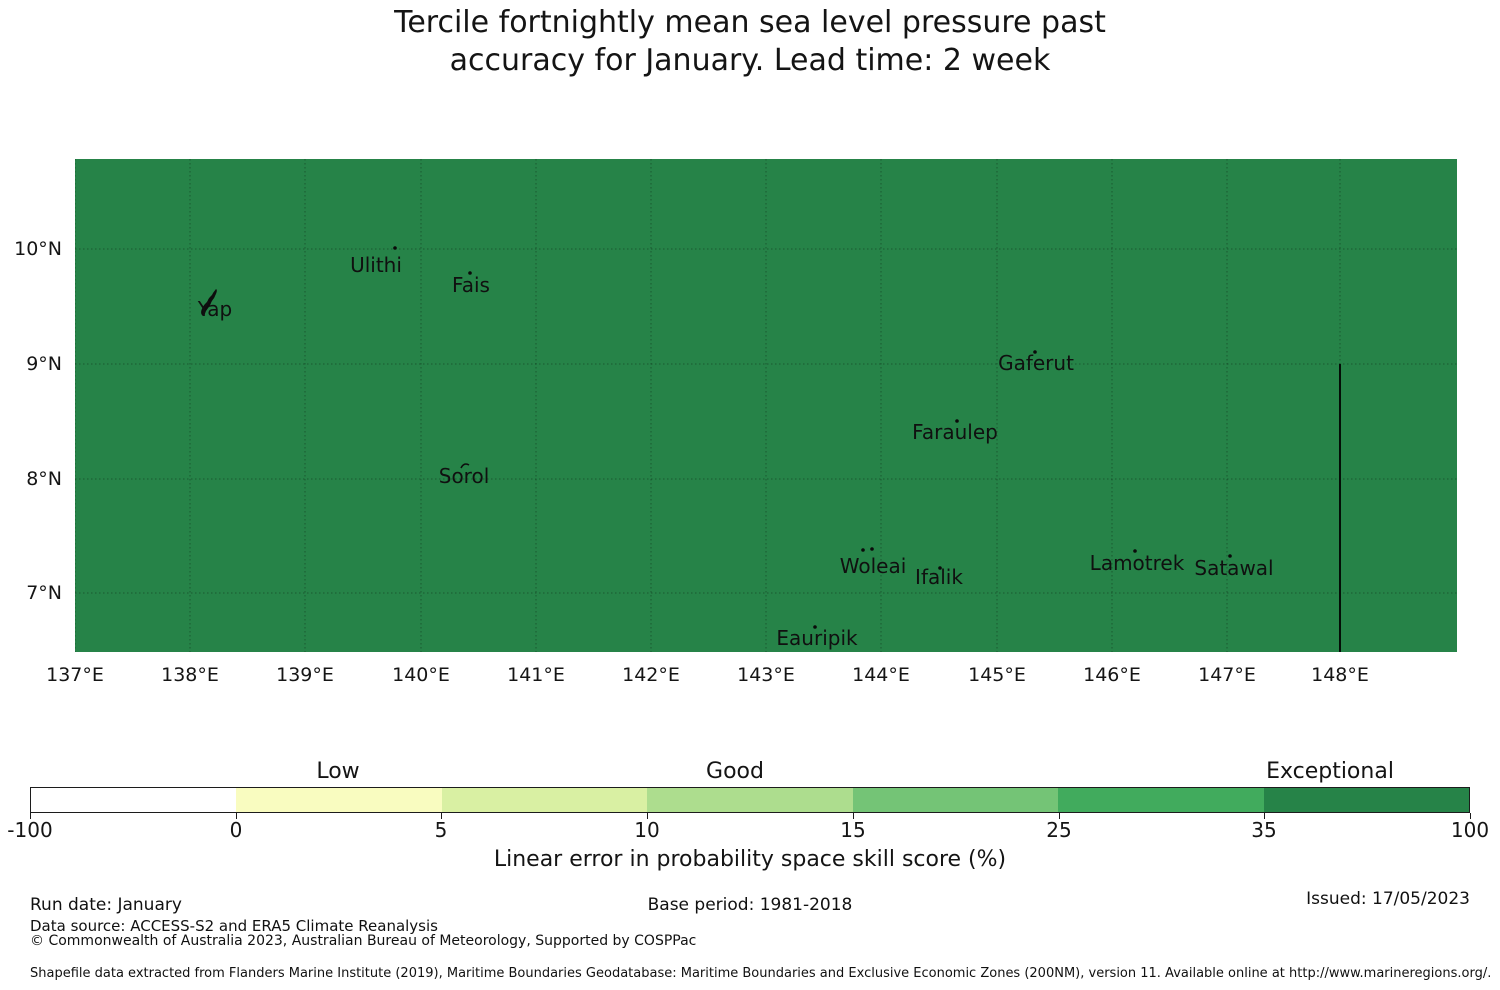  What do you see at coordinates (465, 466) in the screenshot?
I see `sorol-islet-shape` at bounding box center [465, 466].